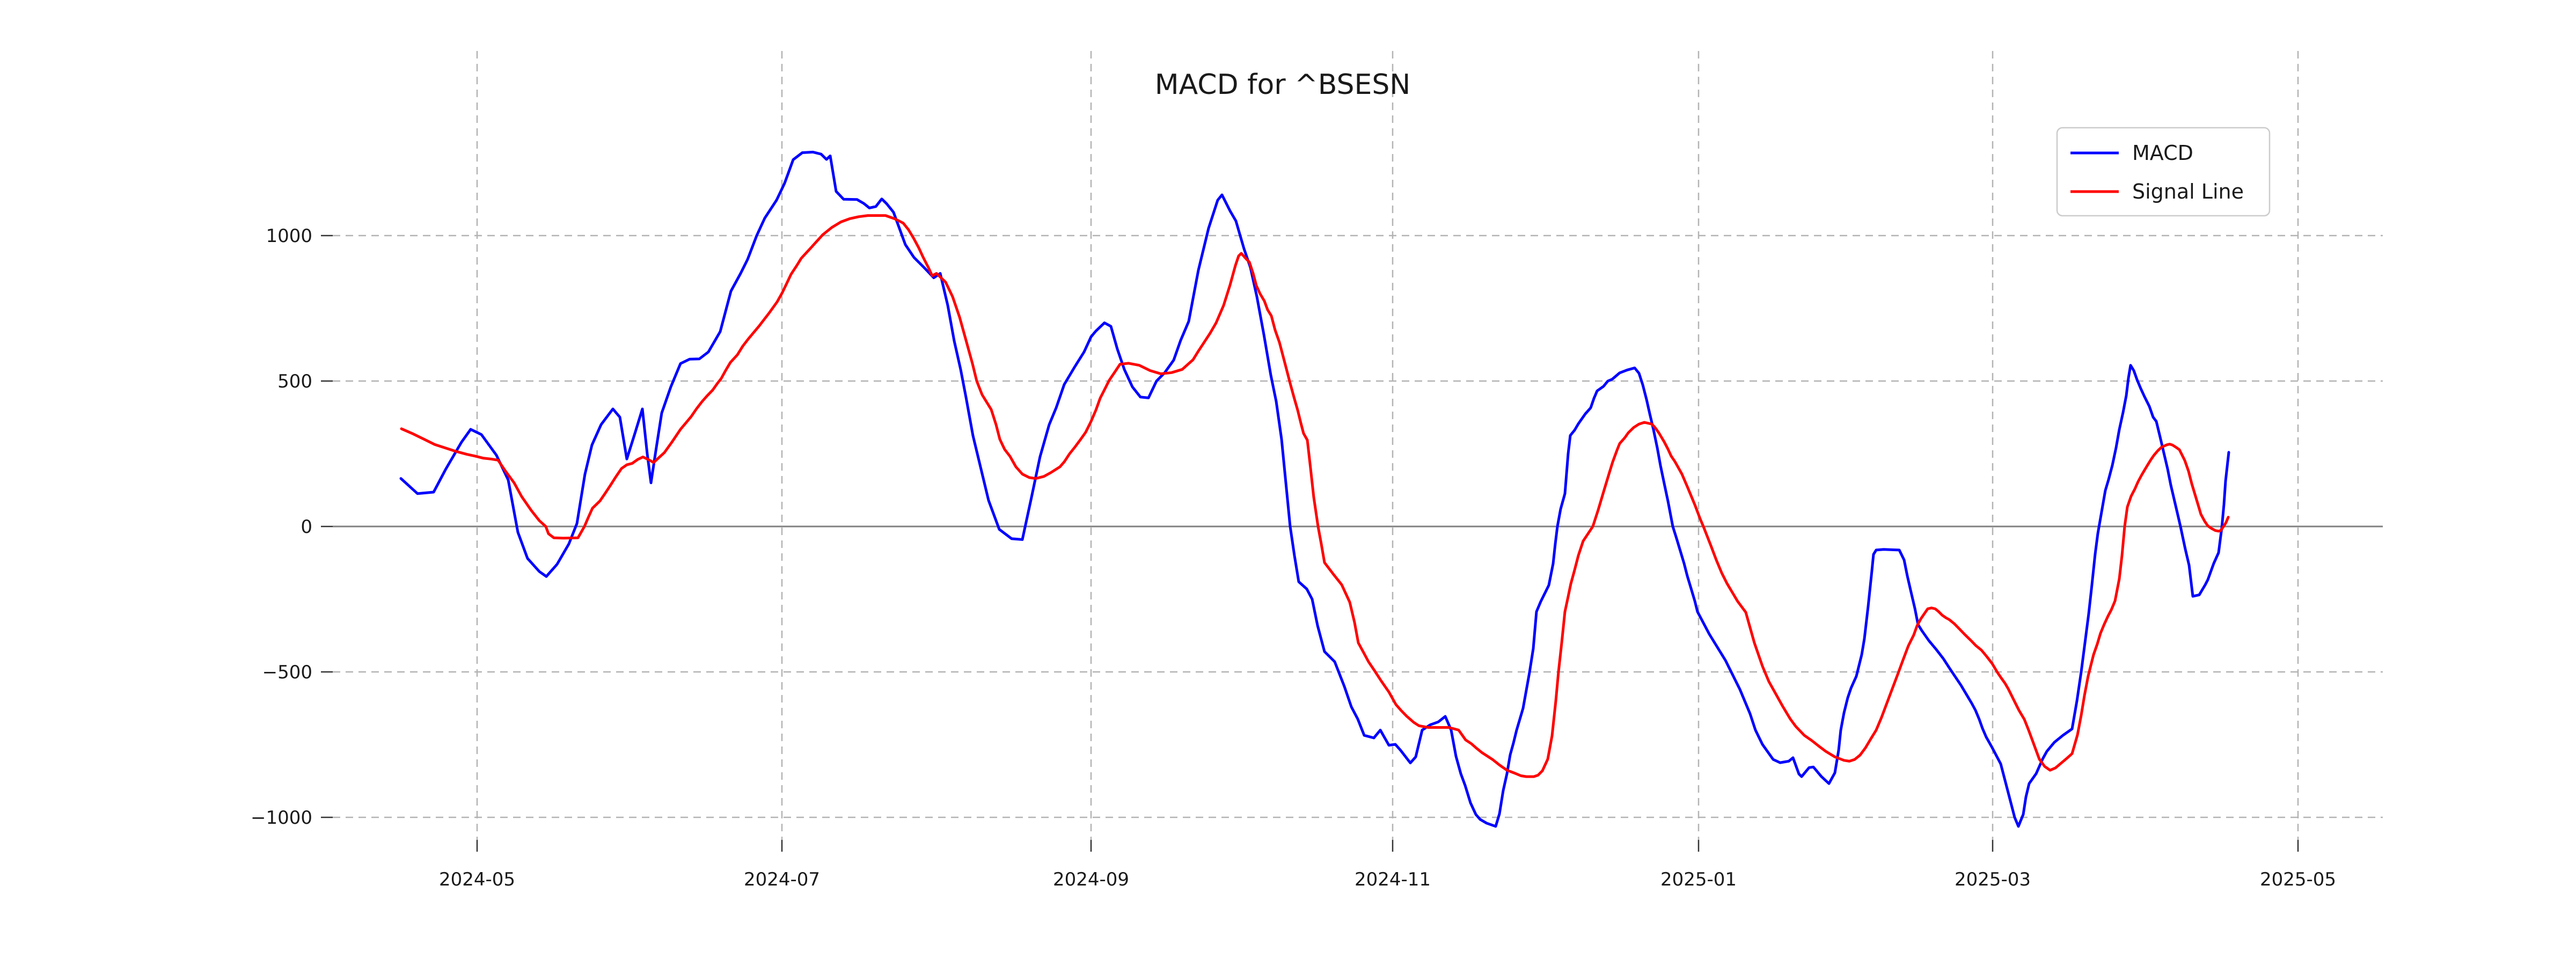  I want to click on chart-title: MACD for ^BSESN, so click(1283, 85).